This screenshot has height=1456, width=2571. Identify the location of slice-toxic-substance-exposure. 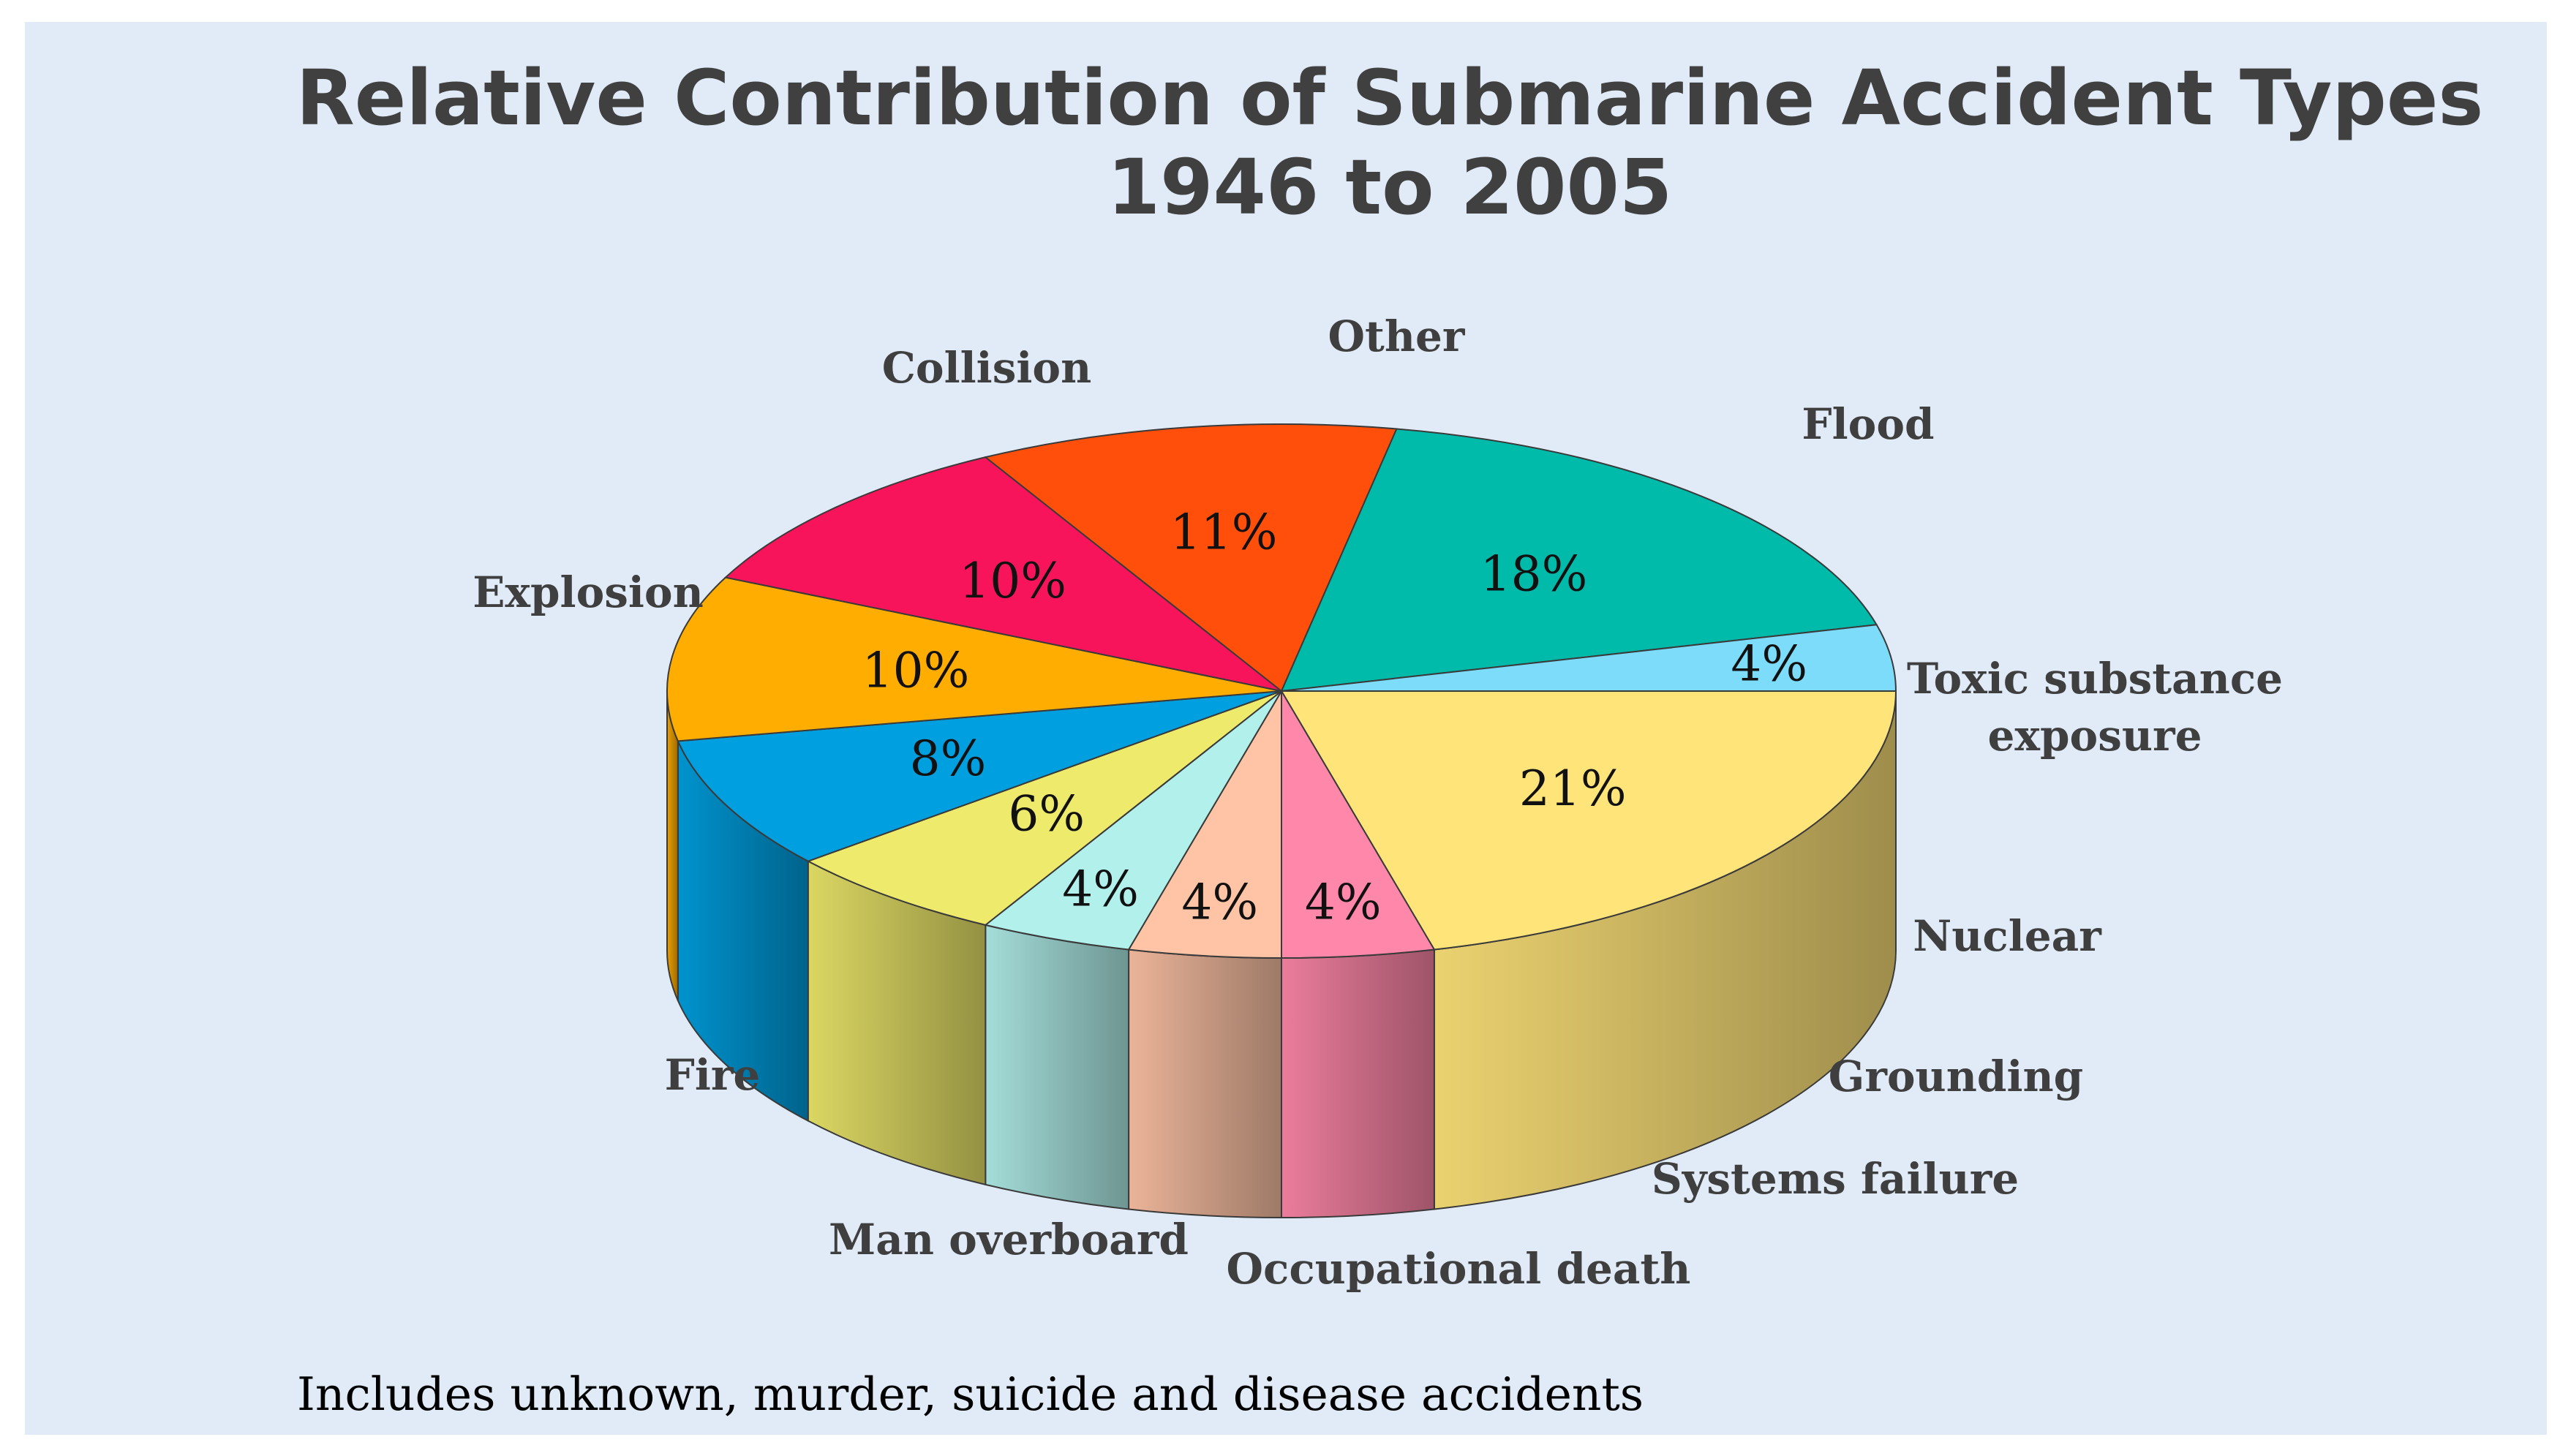
(1358, 824).